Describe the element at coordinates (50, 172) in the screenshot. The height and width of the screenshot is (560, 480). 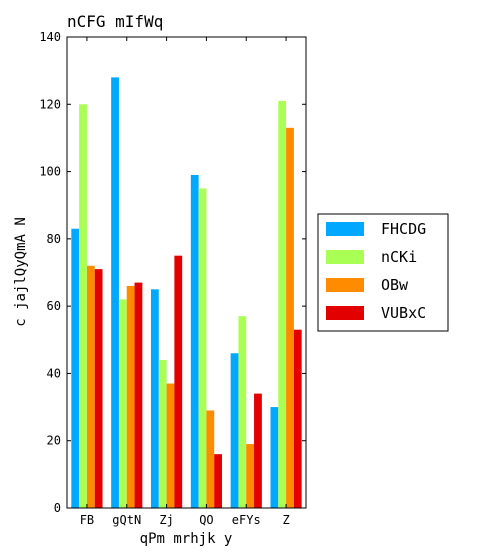
I see `y-tick-label: 100` at that location.